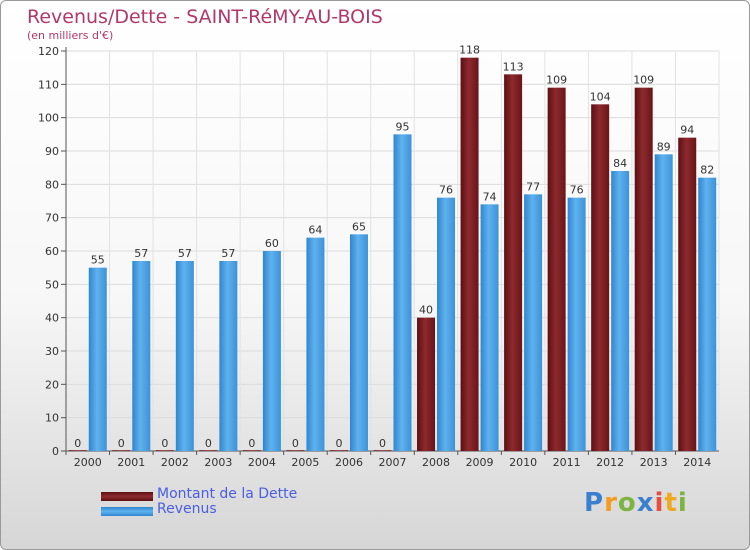  I want to click on bar-revenus-2013, so click(663, 303).